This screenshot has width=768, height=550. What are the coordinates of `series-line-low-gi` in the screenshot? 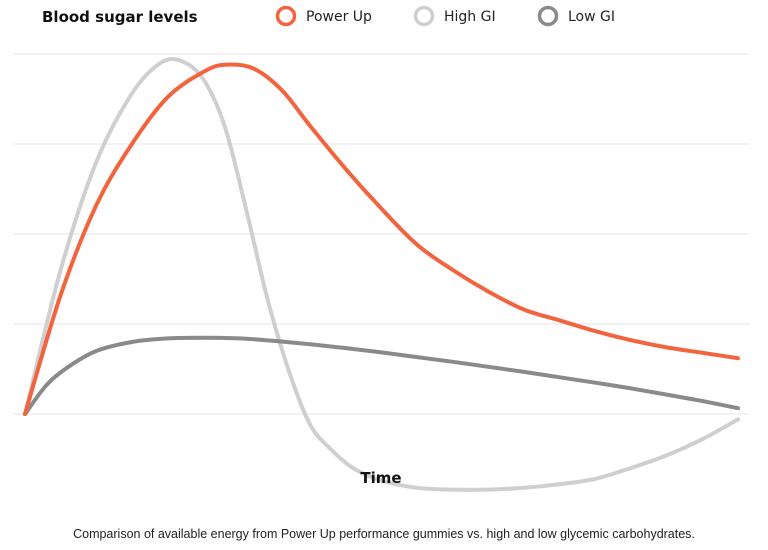 It's located at (381, 375).